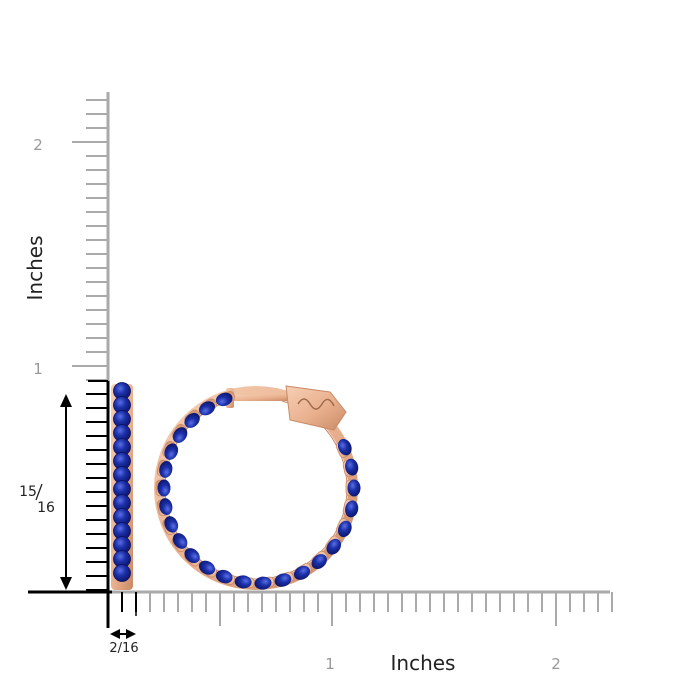  I want to click on x-tick-label-1: 1, so click(330, 664).